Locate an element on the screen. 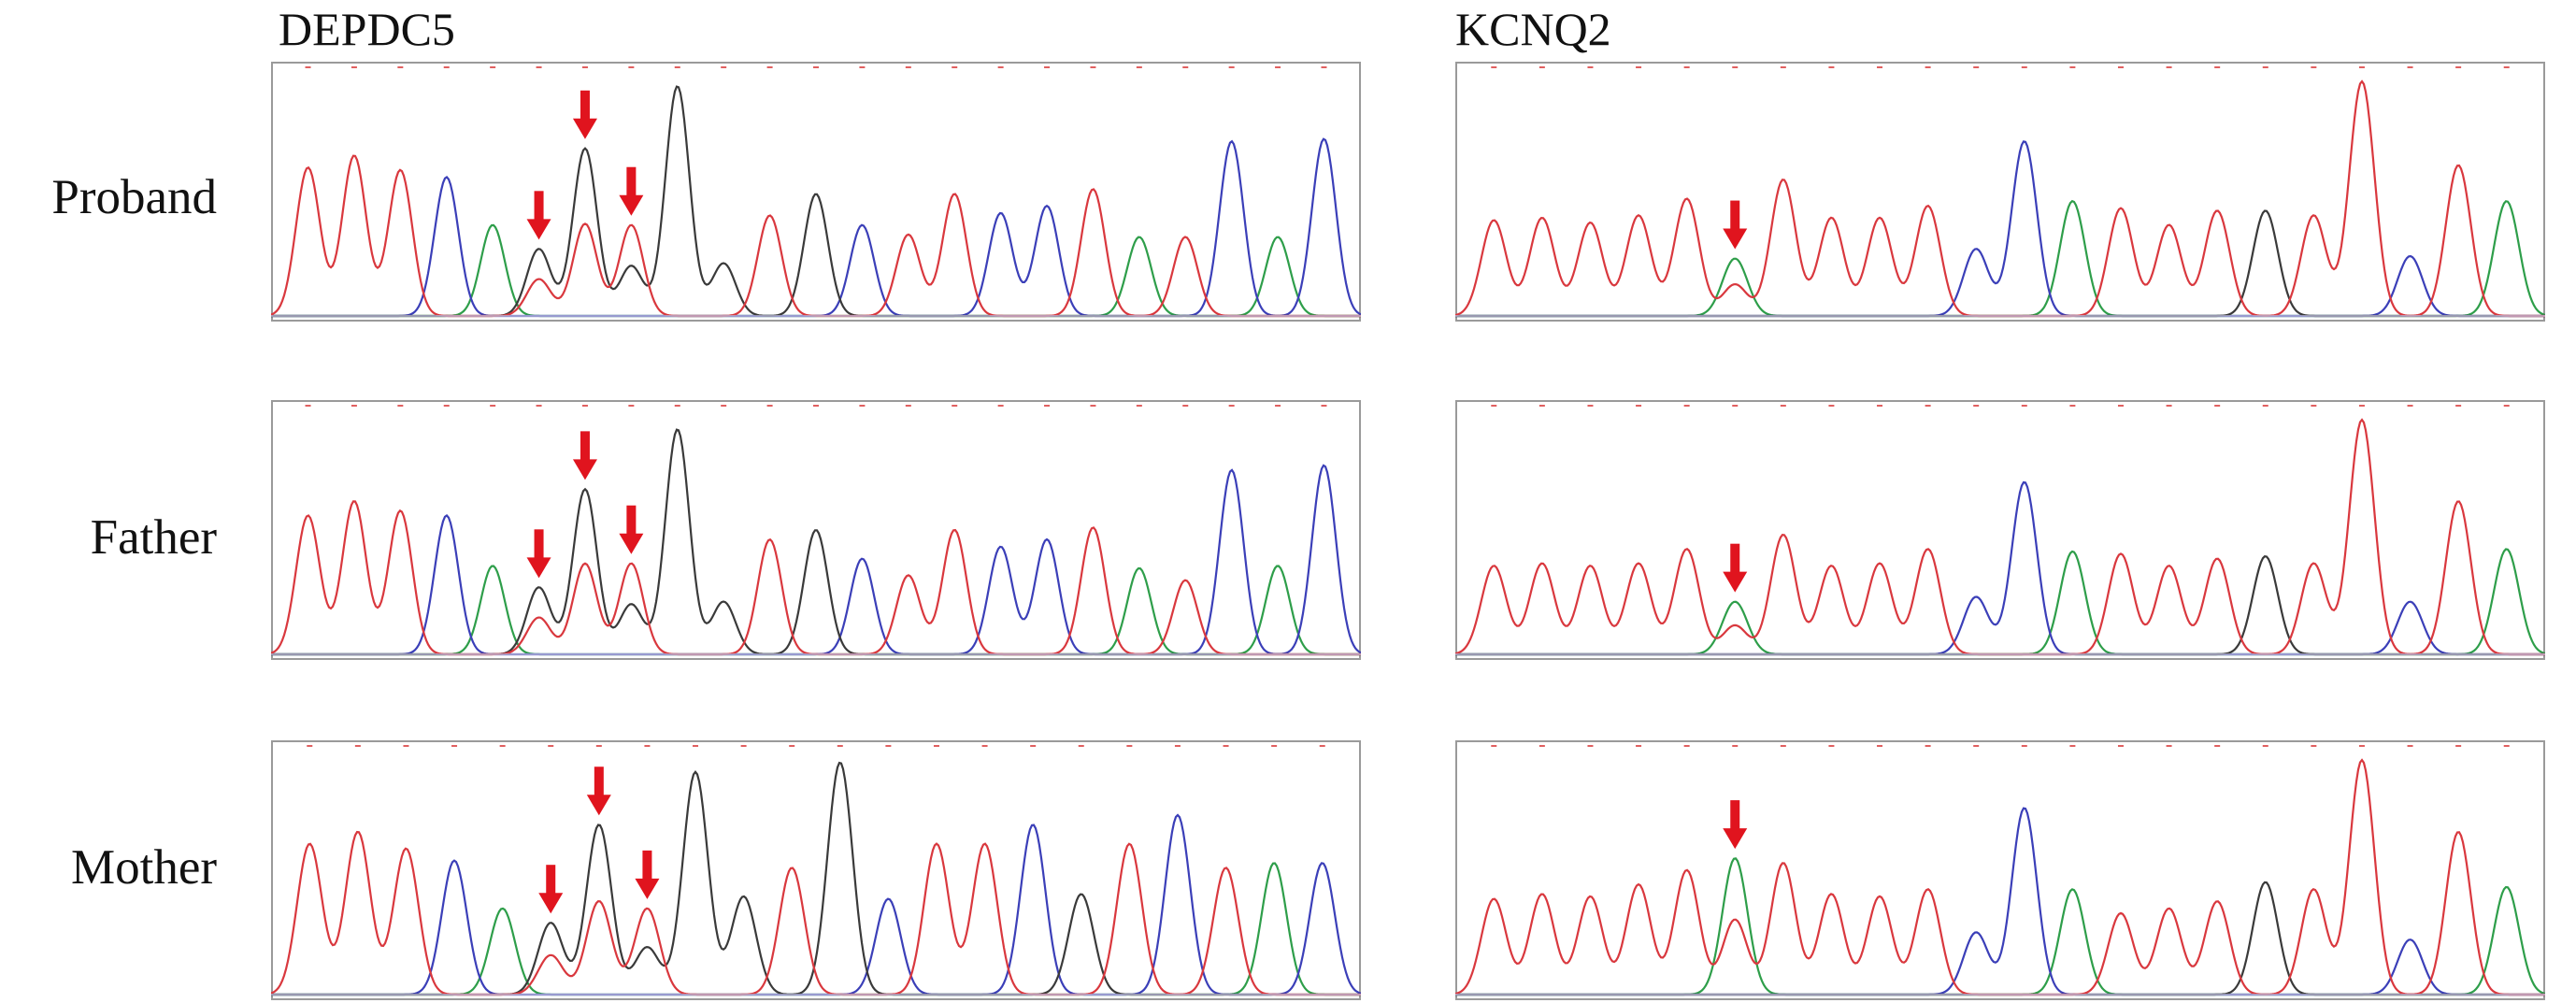 The height and width of the screenshot is (1003, 2576). chromatogram-depdc5-mother is located at coordinates (816, 870).